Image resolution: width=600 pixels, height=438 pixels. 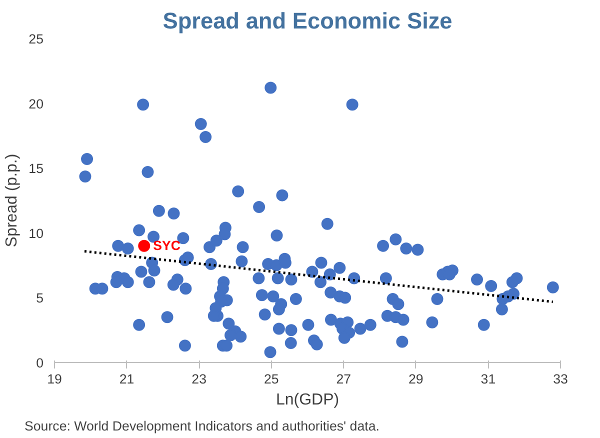 What do you see at coordinates (126, 379) in the screenshot?
I see `x-tick-label: 21` at bounding box center [126, 379].